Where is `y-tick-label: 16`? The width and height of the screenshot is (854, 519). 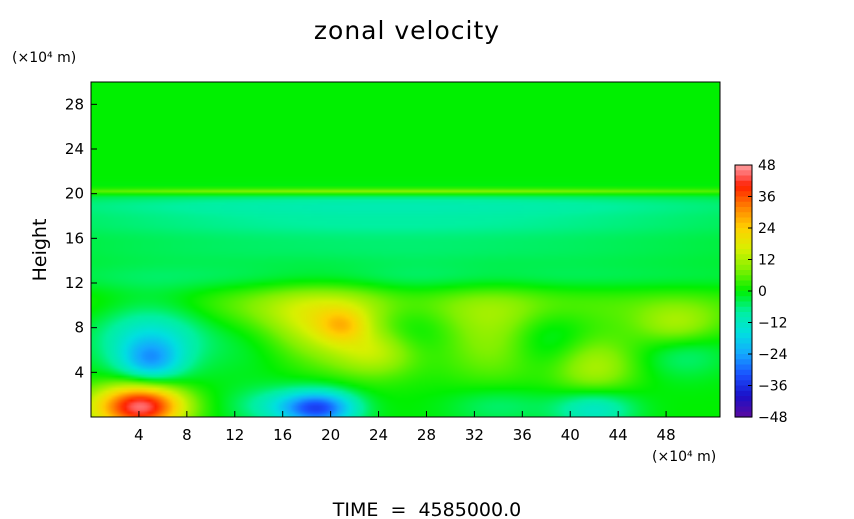 y-tick-label: 16 is located at coordinates (74, 238).